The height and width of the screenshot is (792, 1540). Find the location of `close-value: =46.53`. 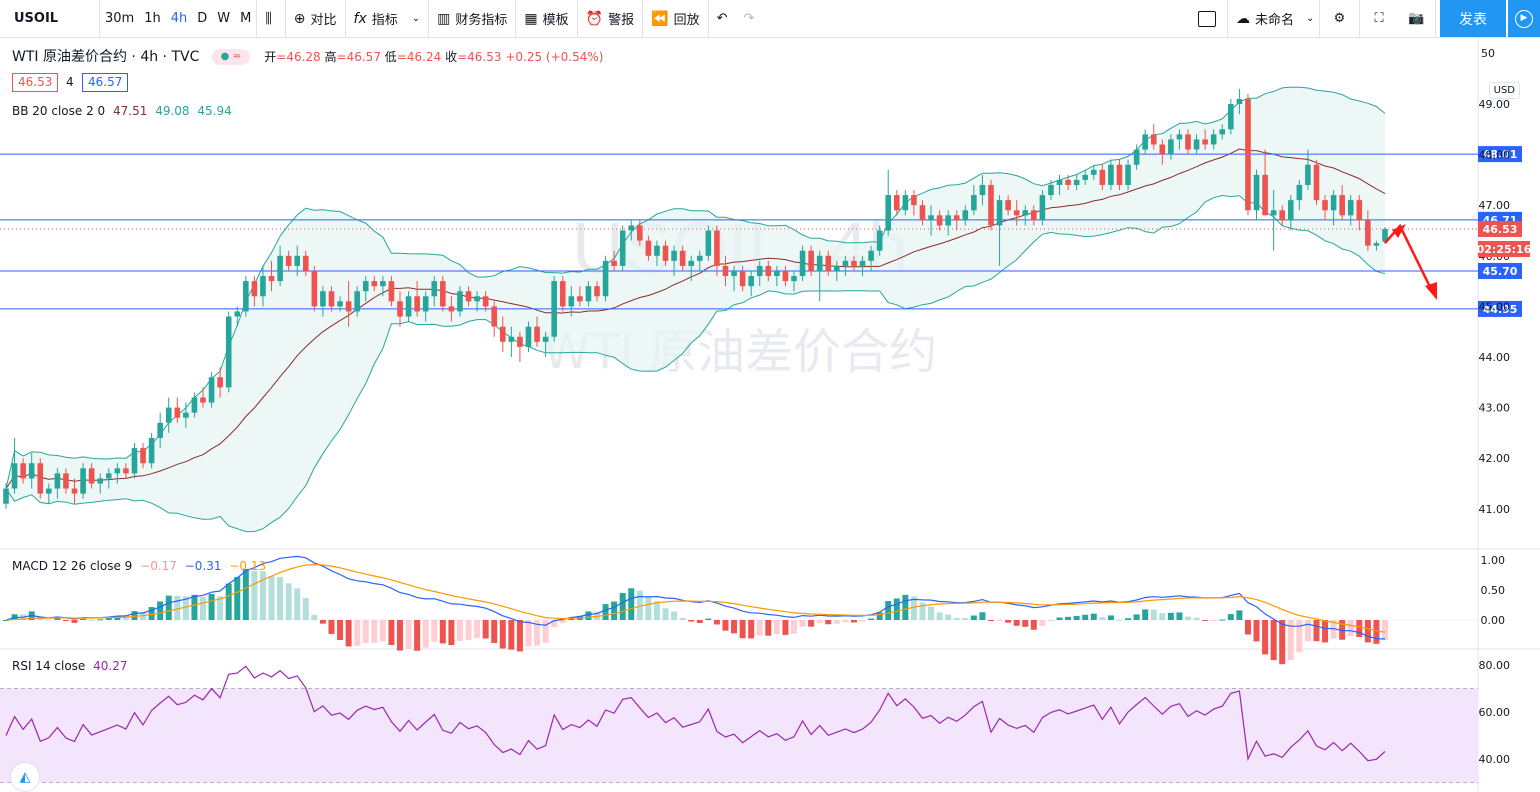

close-value: =46.53 is located at coordinates (479, 57).